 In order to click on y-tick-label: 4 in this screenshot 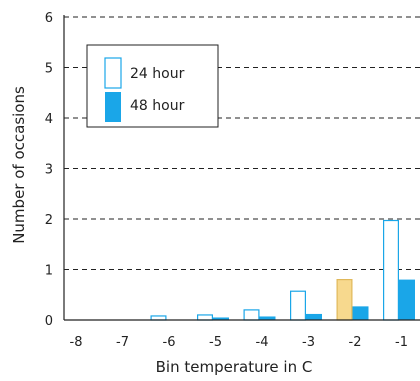, I will do `click(49, 119)`.